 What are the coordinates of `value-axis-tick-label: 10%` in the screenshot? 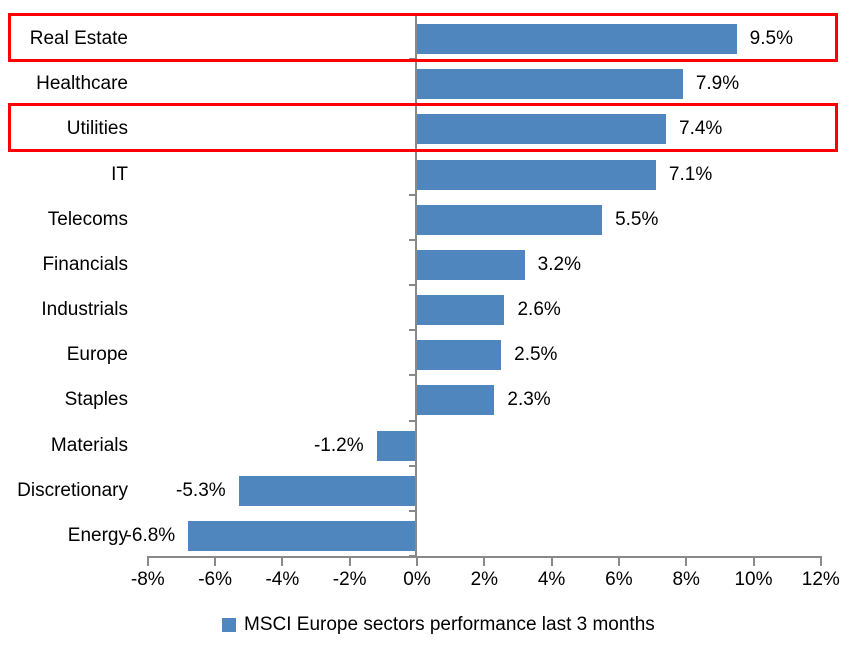 It's located at (753, 579).